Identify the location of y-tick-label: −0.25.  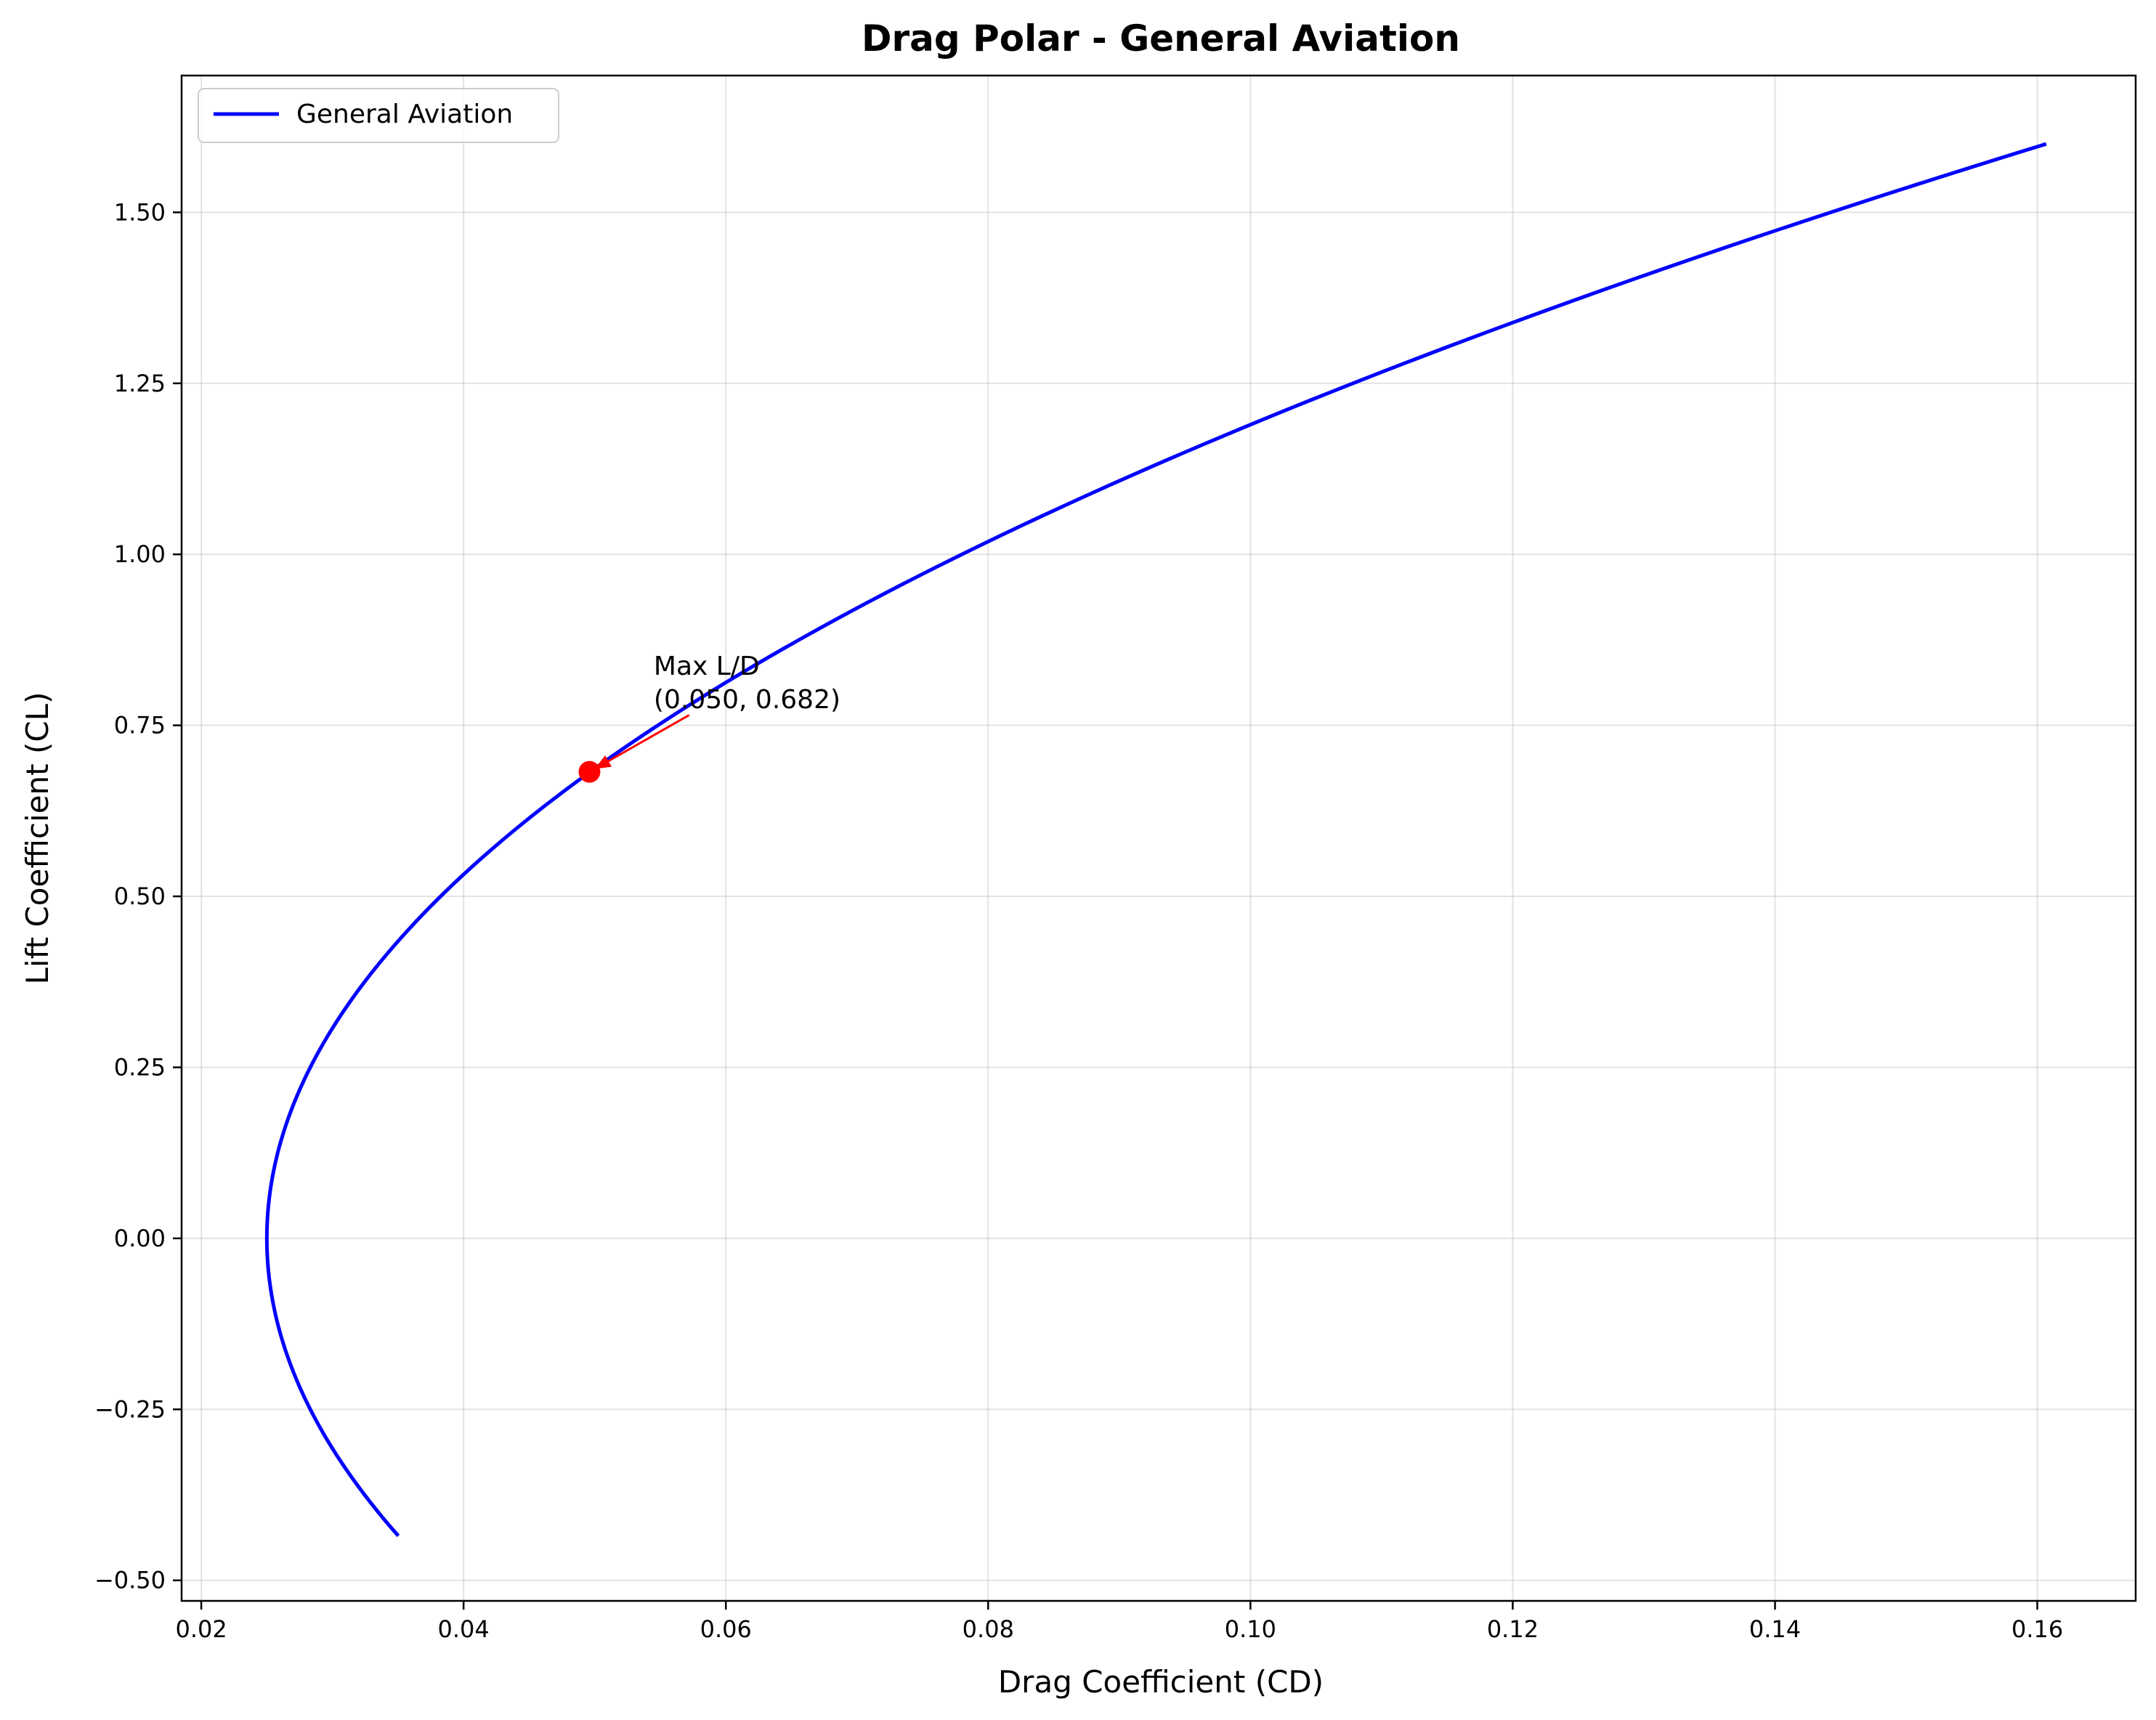
(130, 1409).